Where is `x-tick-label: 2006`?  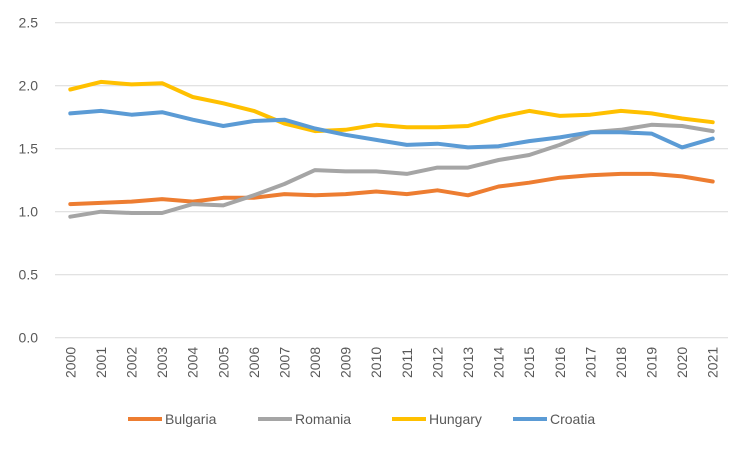 x-tick-label: 2006 is located at coordinates (254, 362).